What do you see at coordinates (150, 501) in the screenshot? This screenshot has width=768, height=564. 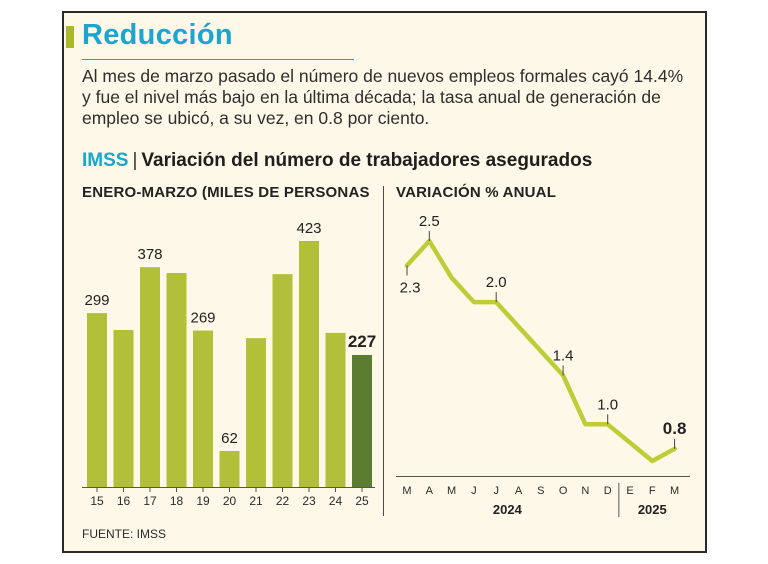 I see `bar-tick-label: 17` at bounding box center [150, 501].